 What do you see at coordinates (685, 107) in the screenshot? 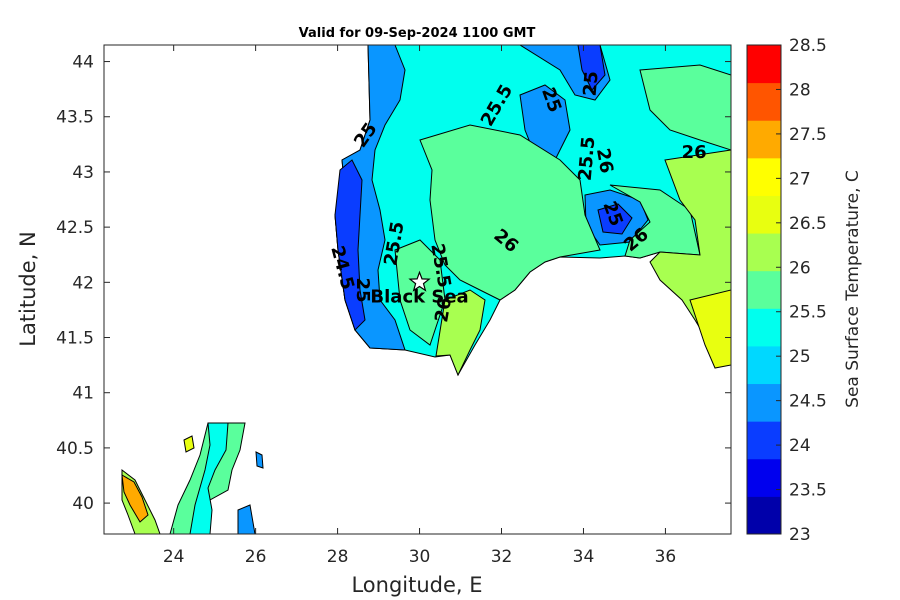
I see `sea-region-25.5-26-upper` at bounding box center [685, 107].